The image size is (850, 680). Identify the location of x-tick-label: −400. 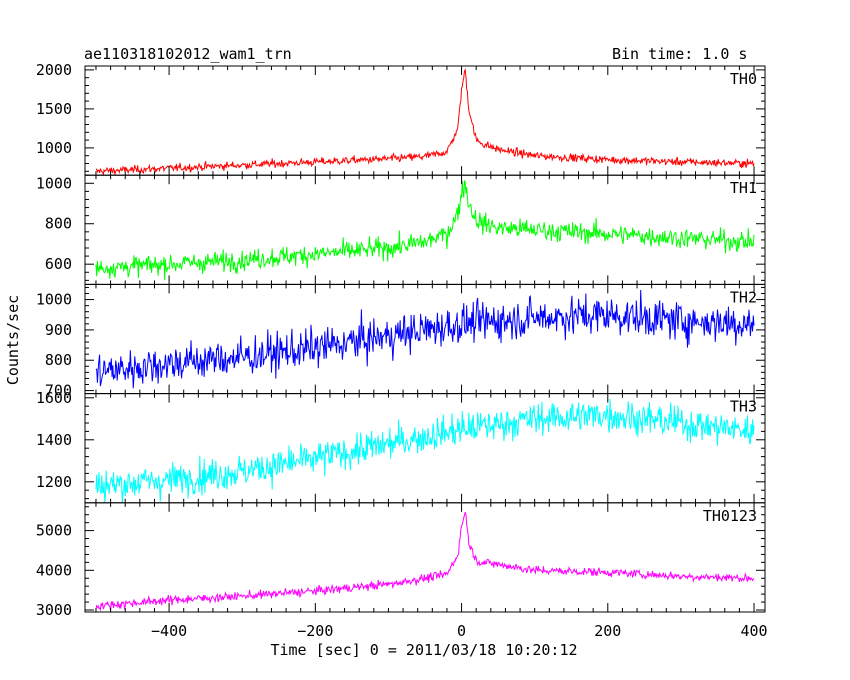
(169, 631).